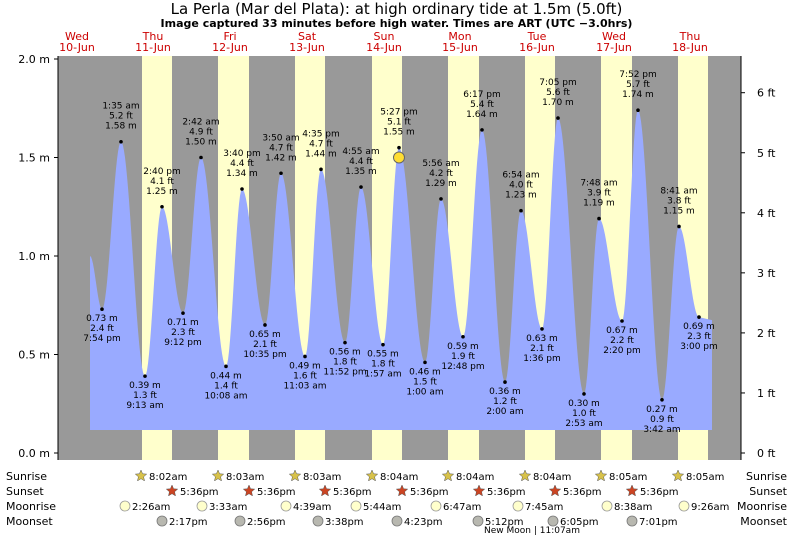  What do you see at coordinates (226, 386) in the screenshot?
I see `low-tide-ft: 1.4 ft` at bounding box center [226, 386].